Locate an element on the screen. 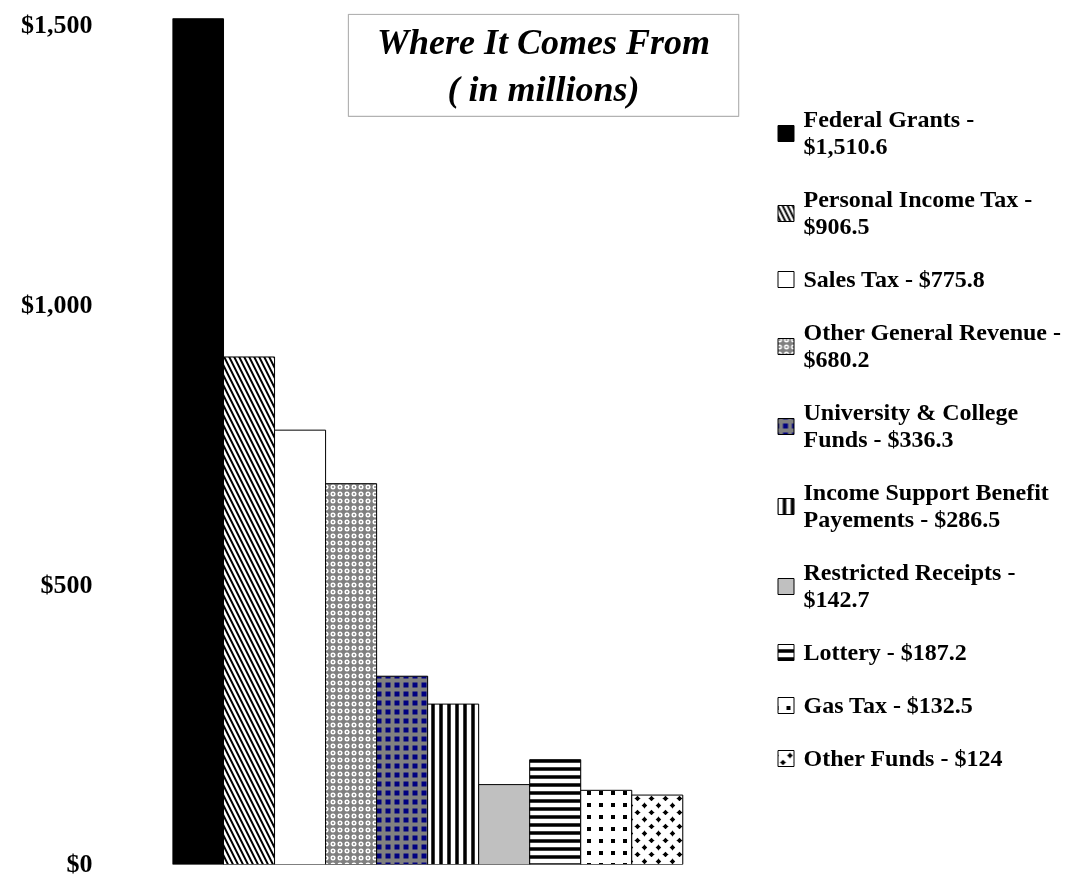 This screenshot has width=1069, height=877. legend-label: Income Support Benefit Payements - $286.5 is located at coordinates (926, 505).